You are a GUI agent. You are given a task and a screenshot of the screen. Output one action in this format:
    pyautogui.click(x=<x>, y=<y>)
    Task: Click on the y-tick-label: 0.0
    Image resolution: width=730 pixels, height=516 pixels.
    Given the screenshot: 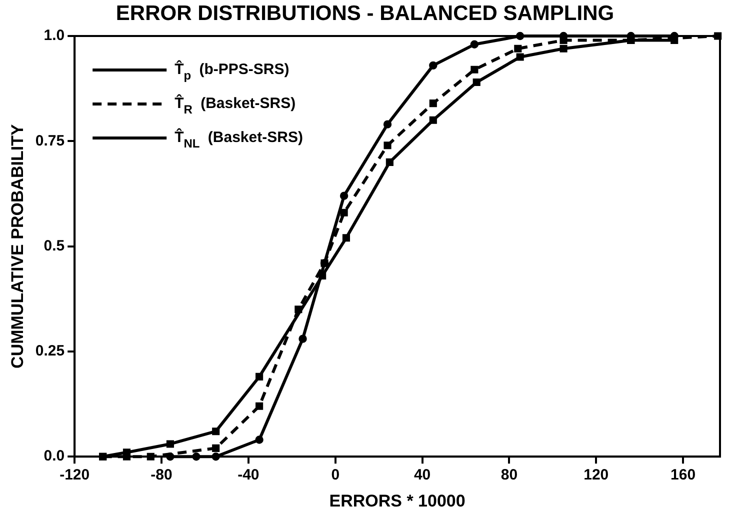 What is the action you would take?
    pyautogui.click(x=54, y=456)
    